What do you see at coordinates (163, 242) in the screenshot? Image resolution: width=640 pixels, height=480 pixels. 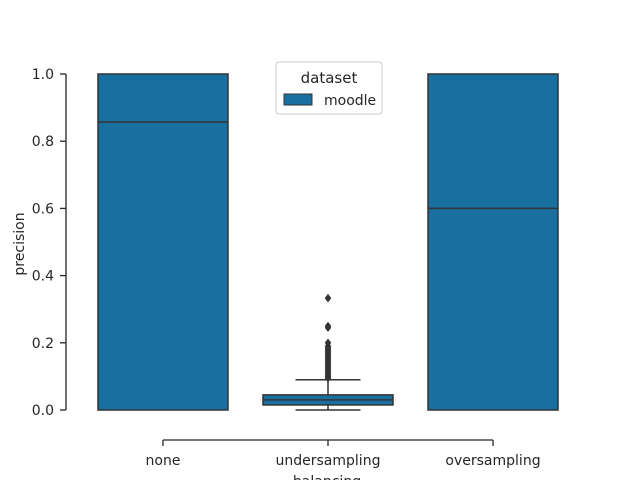 I see `box-none` at bounding box center [163, 242].